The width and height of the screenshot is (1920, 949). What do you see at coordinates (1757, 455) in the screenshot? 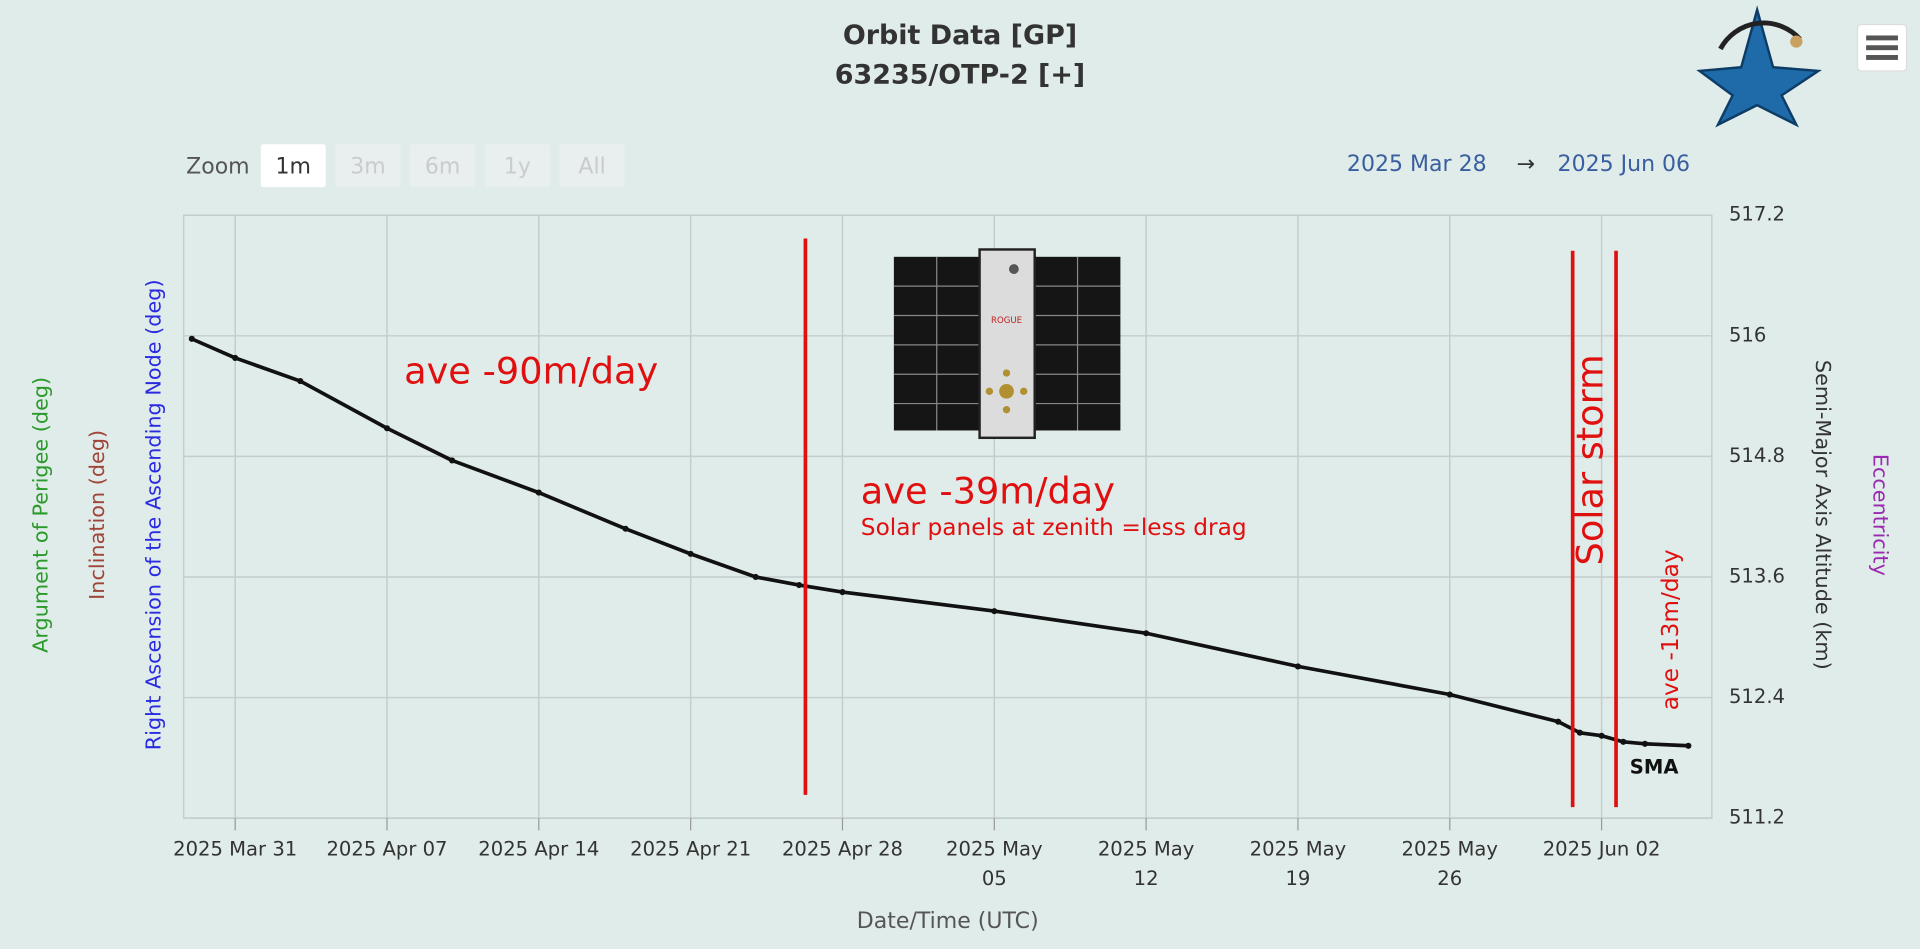
I see `y-tick-label: 514.8` at bounding box center [1757, 455].